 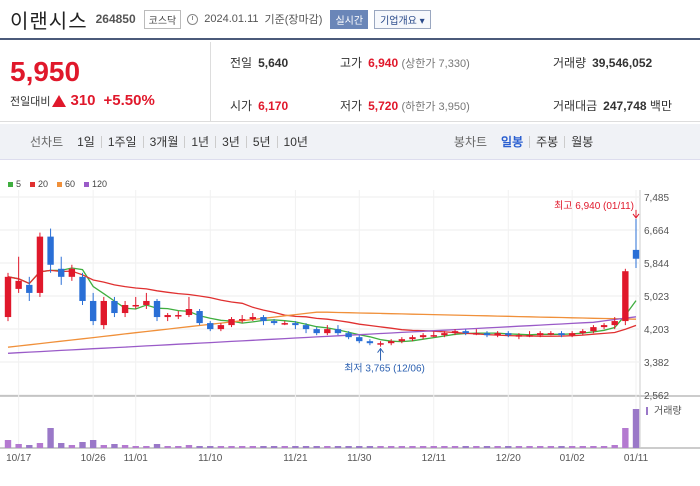 I want to click on low-price: 저가 5,720 (하한가 3,950), so click(x=405, y=106).